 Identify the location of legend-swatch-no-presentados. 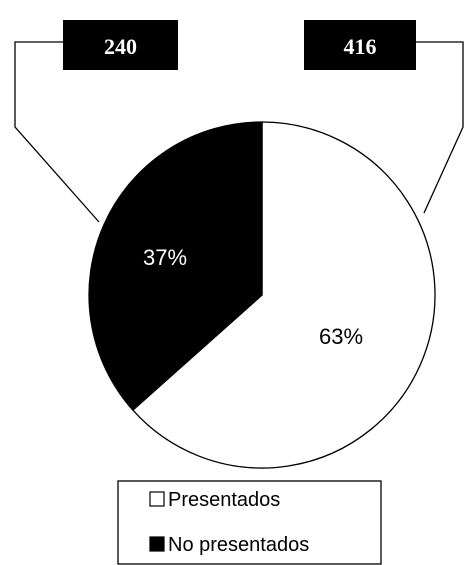
(157, 544).